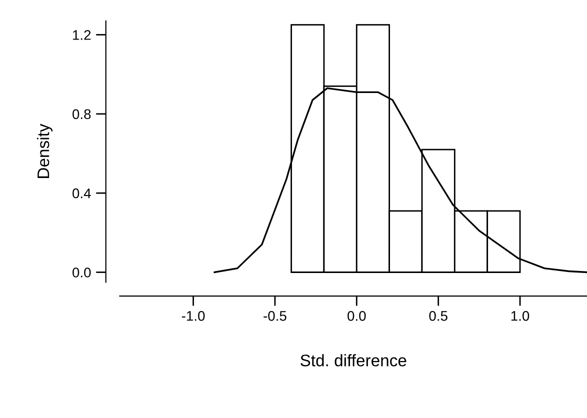 Image resolution: width=587 pixels, height=418 pixels. What do you see at coordinates (193, 315) in the screenshot?
I see `x-tick-label: -1.0` at bounding box center [193, 315].